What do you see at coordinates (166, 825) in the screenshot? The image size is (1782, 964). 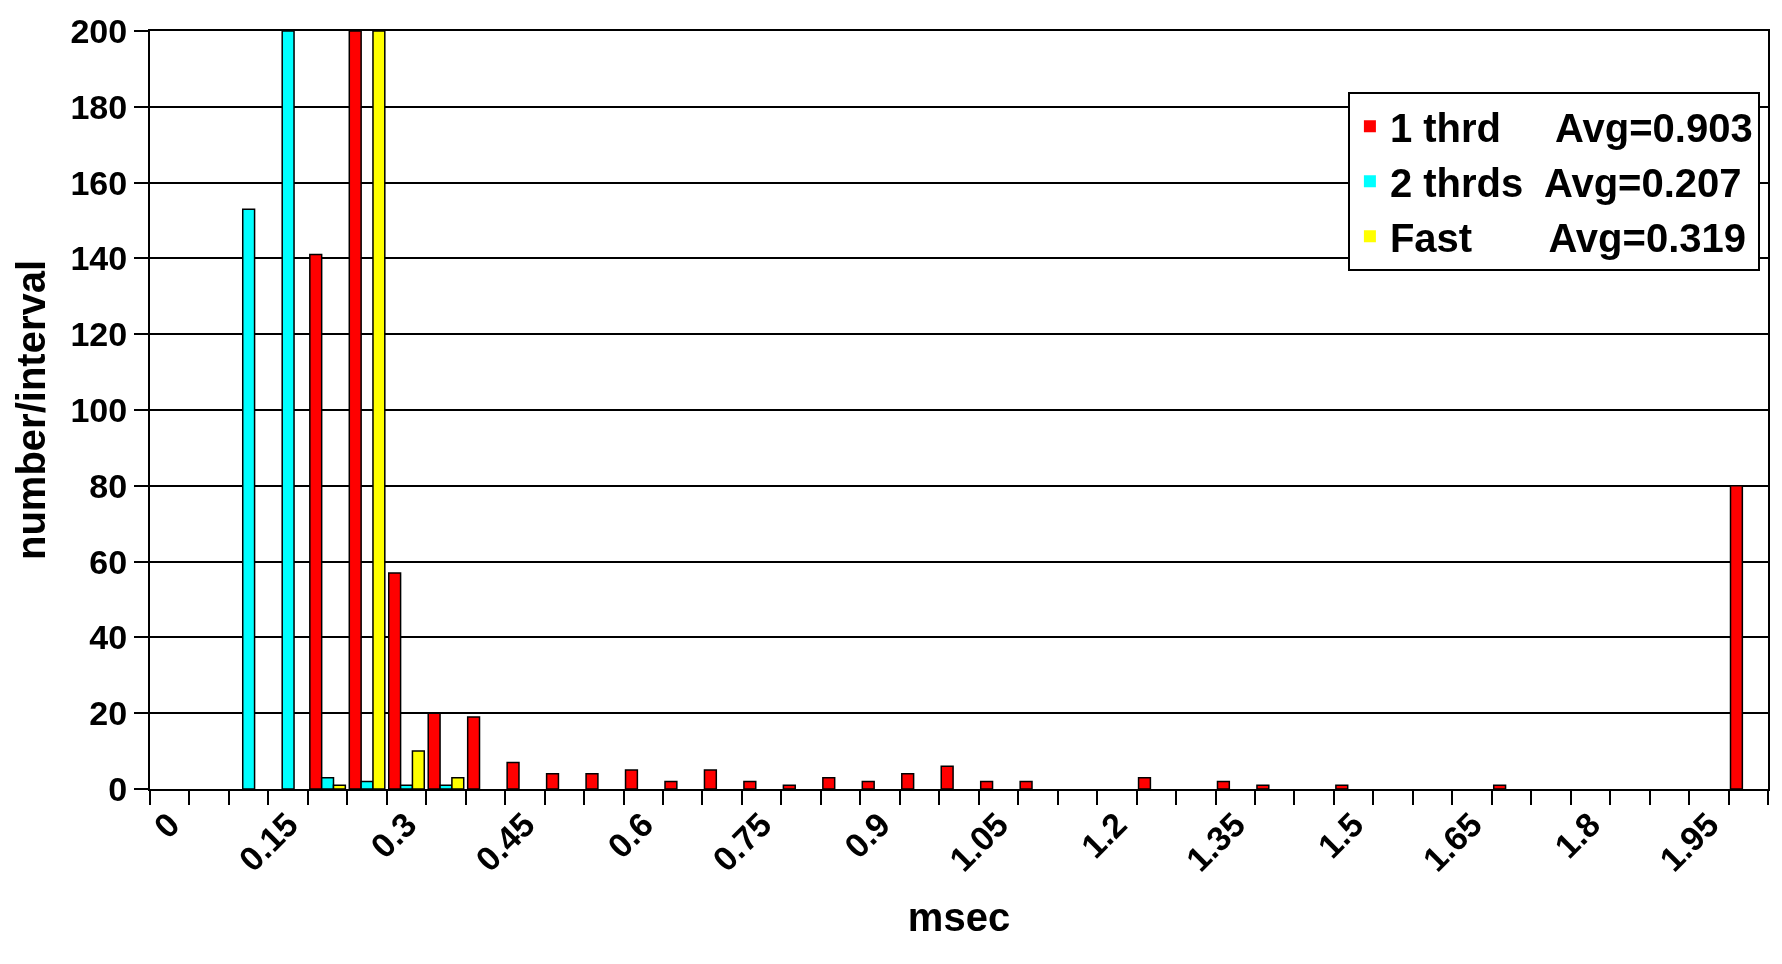 I see `x-tick-label: 0` at bounding box center [166, 825].